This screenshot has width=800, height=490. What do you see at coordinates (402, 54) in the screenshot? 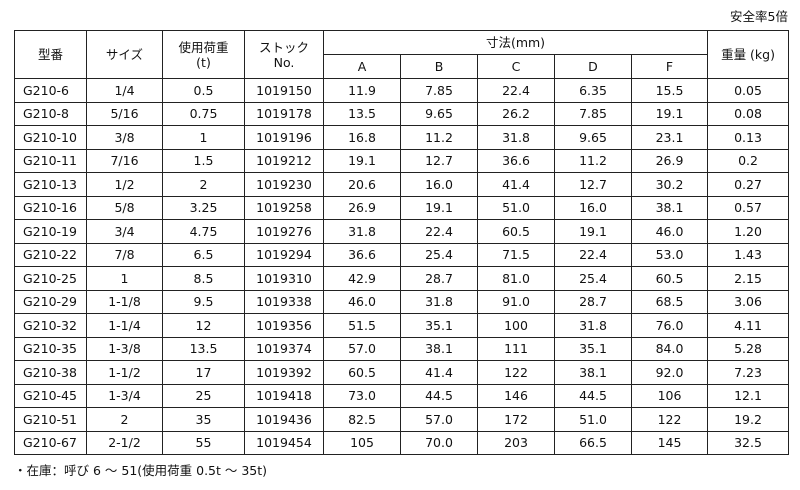
I see `header-row: 型番 サイズ 使用荷重 (t) ストック No. 寸法(mm) 重量 (kg)` at bounding box center [402, 54].